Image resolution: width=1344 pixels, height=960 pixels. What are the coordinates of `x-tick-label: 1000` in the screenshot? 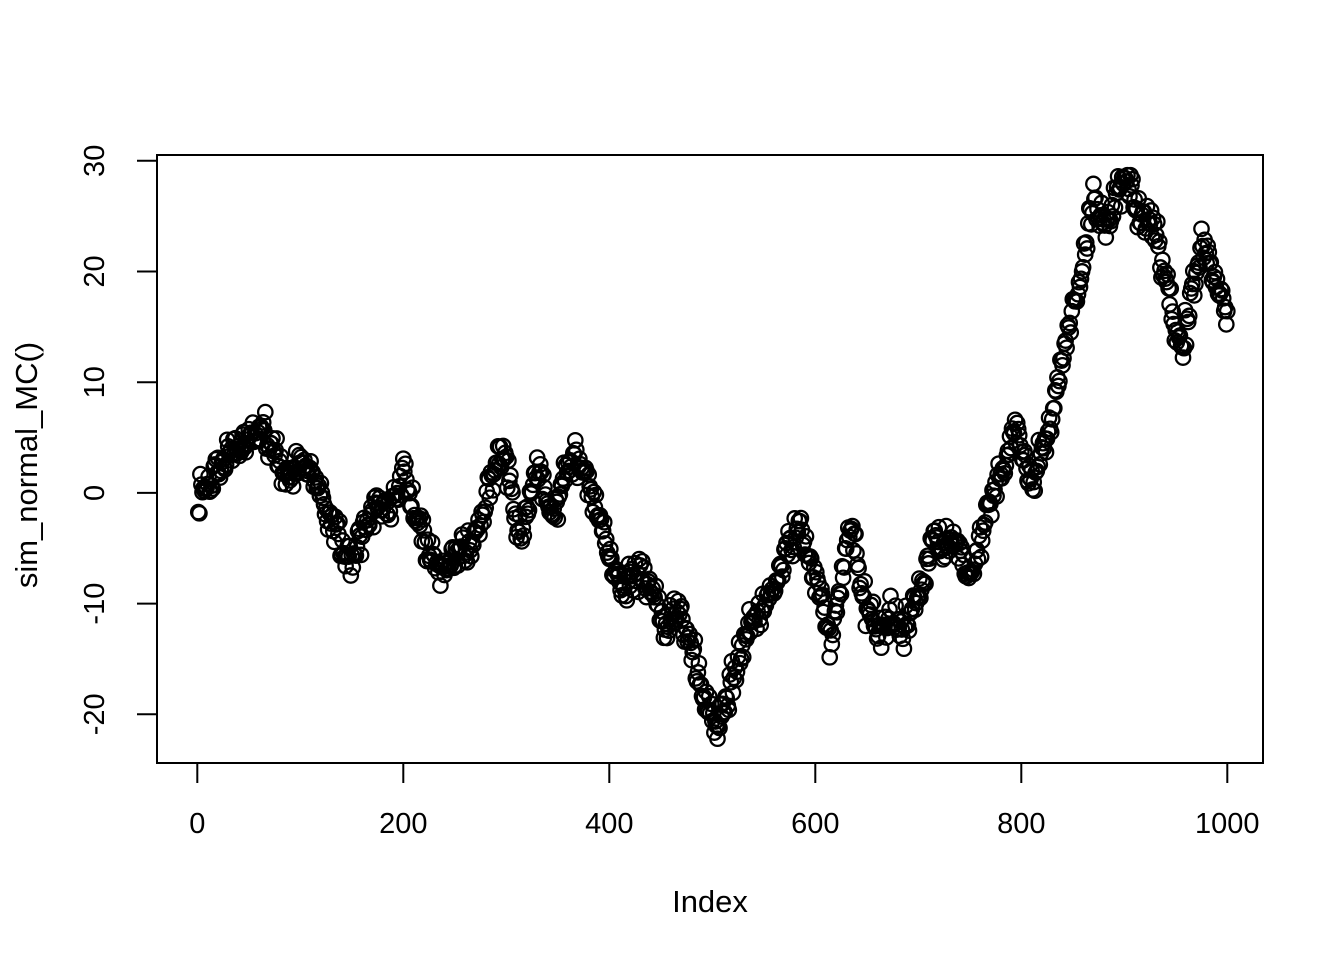 It's located at (1227, 824).